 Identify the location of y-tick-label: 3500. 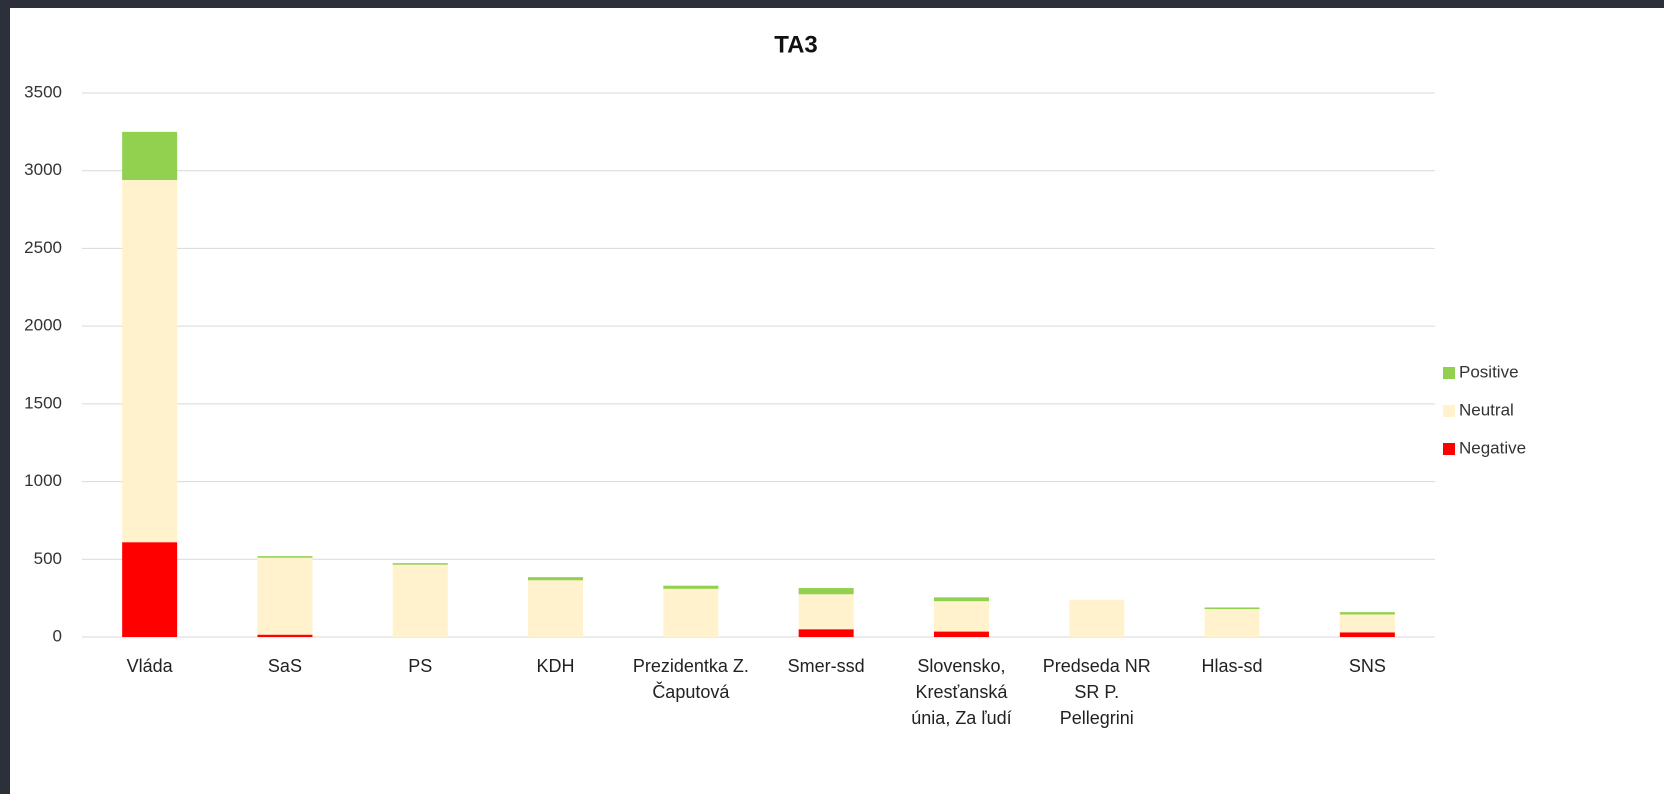
(43, 91).